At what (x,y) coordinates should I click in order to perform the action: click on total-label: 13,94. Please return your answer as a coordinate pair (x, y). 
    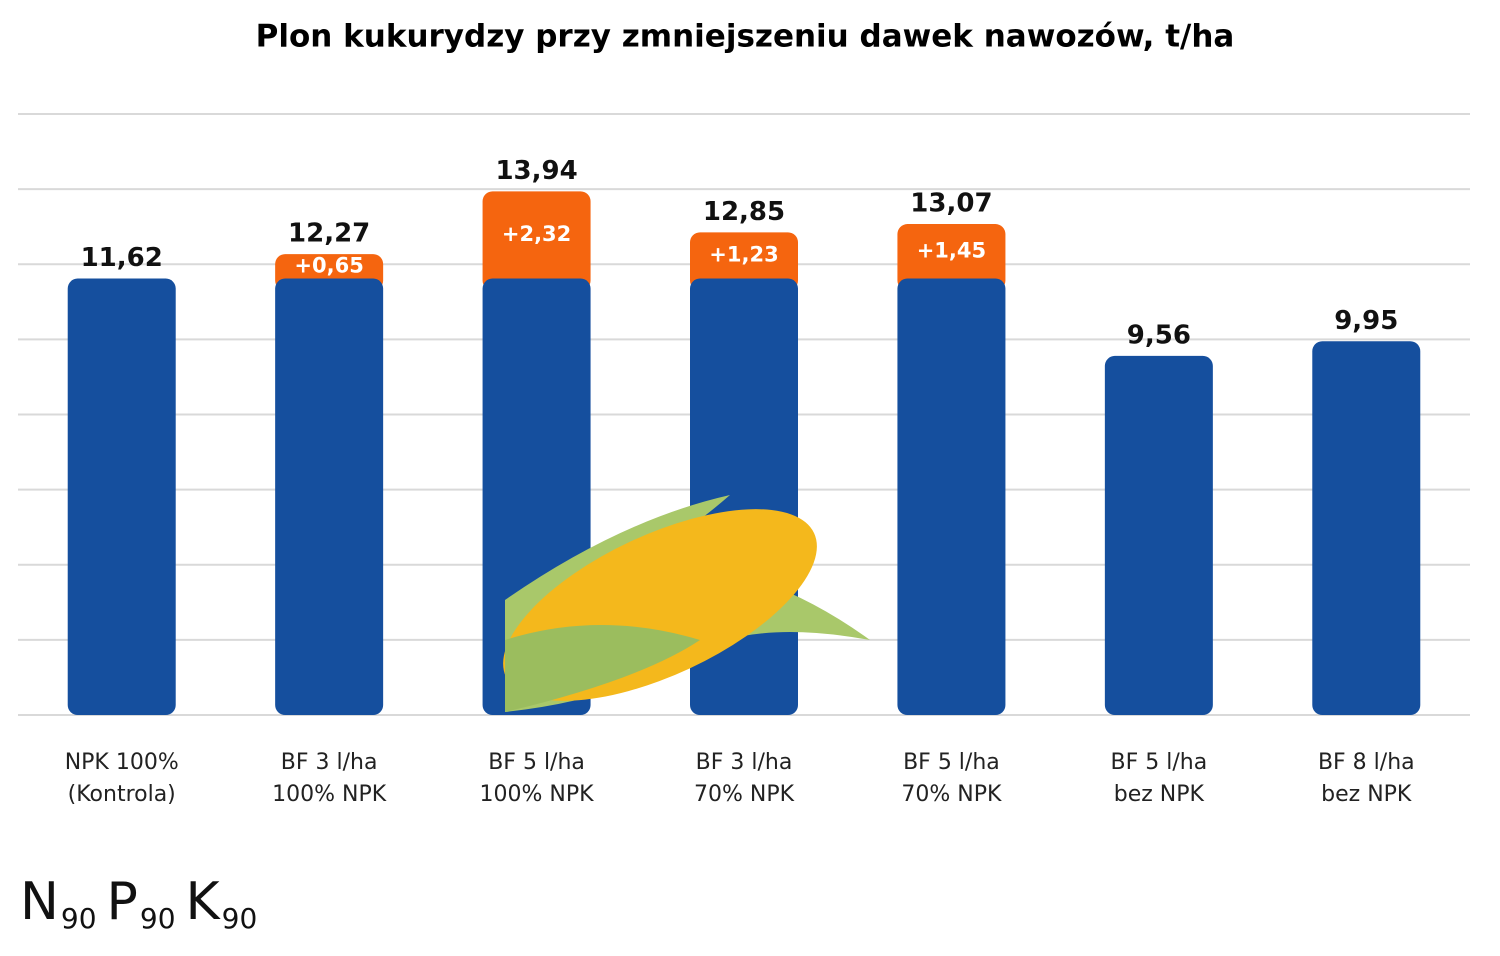
    Looking at the image, I should click on (536, 171).